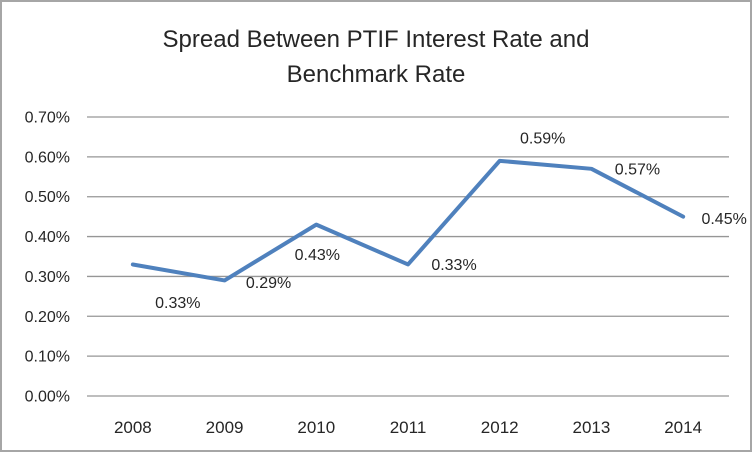 The width and height of the screenshot is (752, 452). What do you see at coordinates (592, 427) in the screenshot?
I see `x-axis-category-label: 2013` at bounding box center [592, 427].